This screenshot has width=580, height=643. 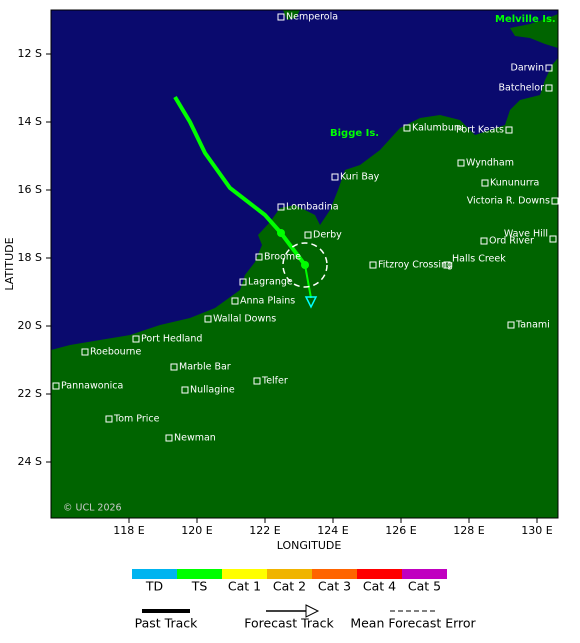 What do you see at coordinates (309, 545) in the screenshot?
I see `x-axis-label: LONGITUDE` at bounding box center [309, 545].